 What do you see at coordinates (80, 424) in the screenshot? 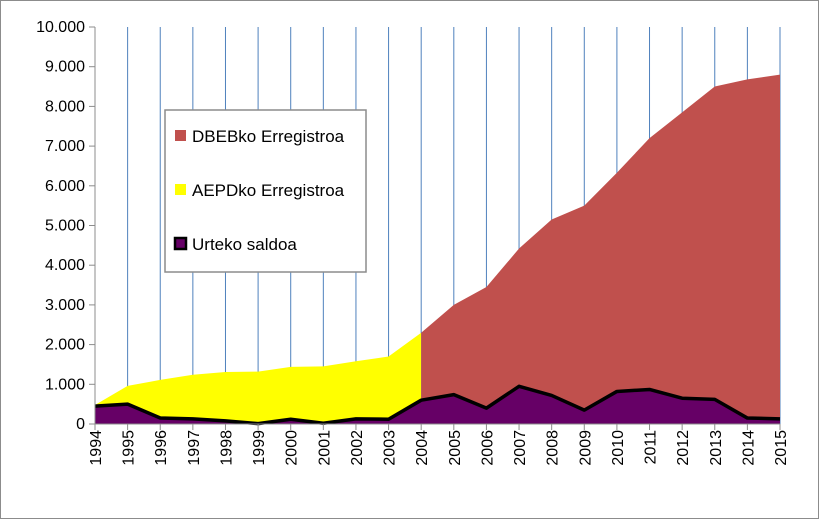
I see `y-tick-label-0: 0` at bounding box center [80, 424].